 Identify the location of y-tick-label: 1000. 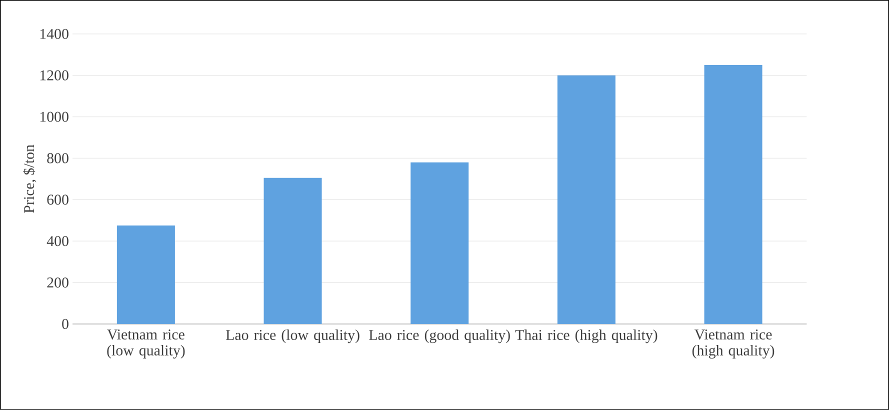
(54, 117).